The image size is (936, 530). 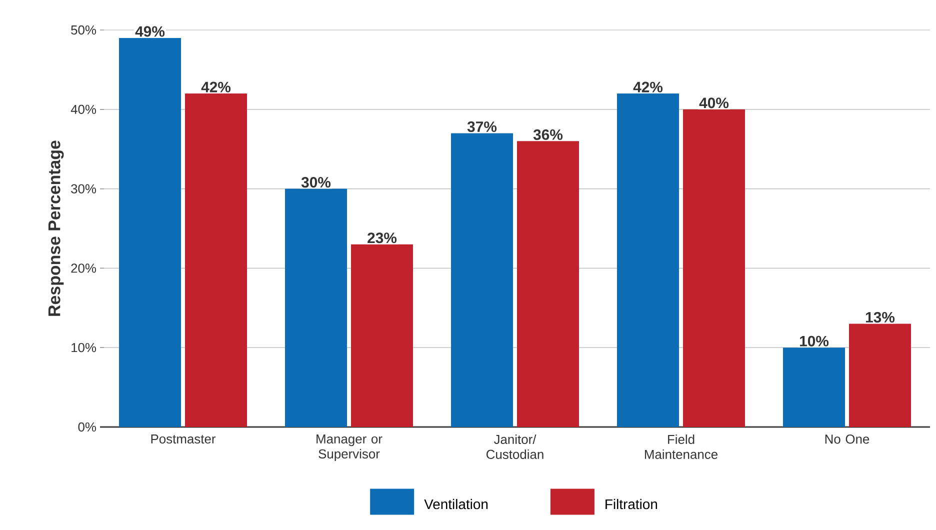 I want to click on data-label: 36%, so click(x=548, y=134).